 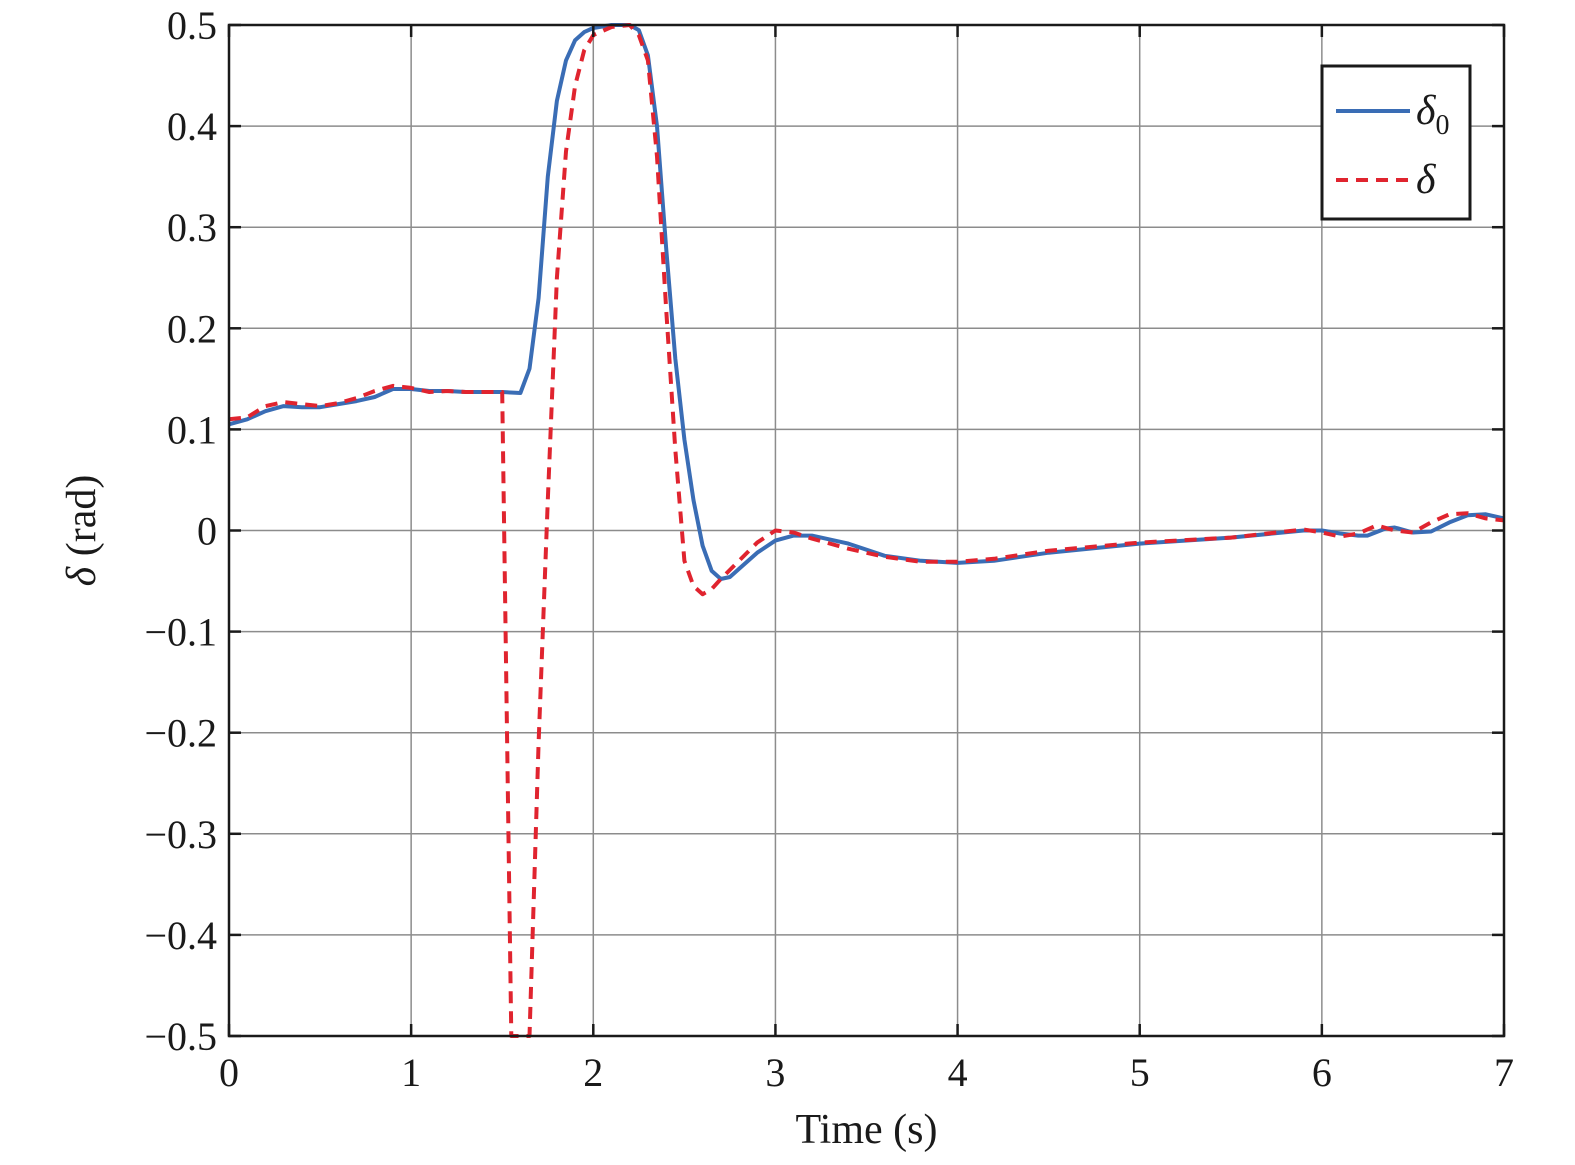 I want to click on y-tick-label: −0.3, so click(x=180, y=834).